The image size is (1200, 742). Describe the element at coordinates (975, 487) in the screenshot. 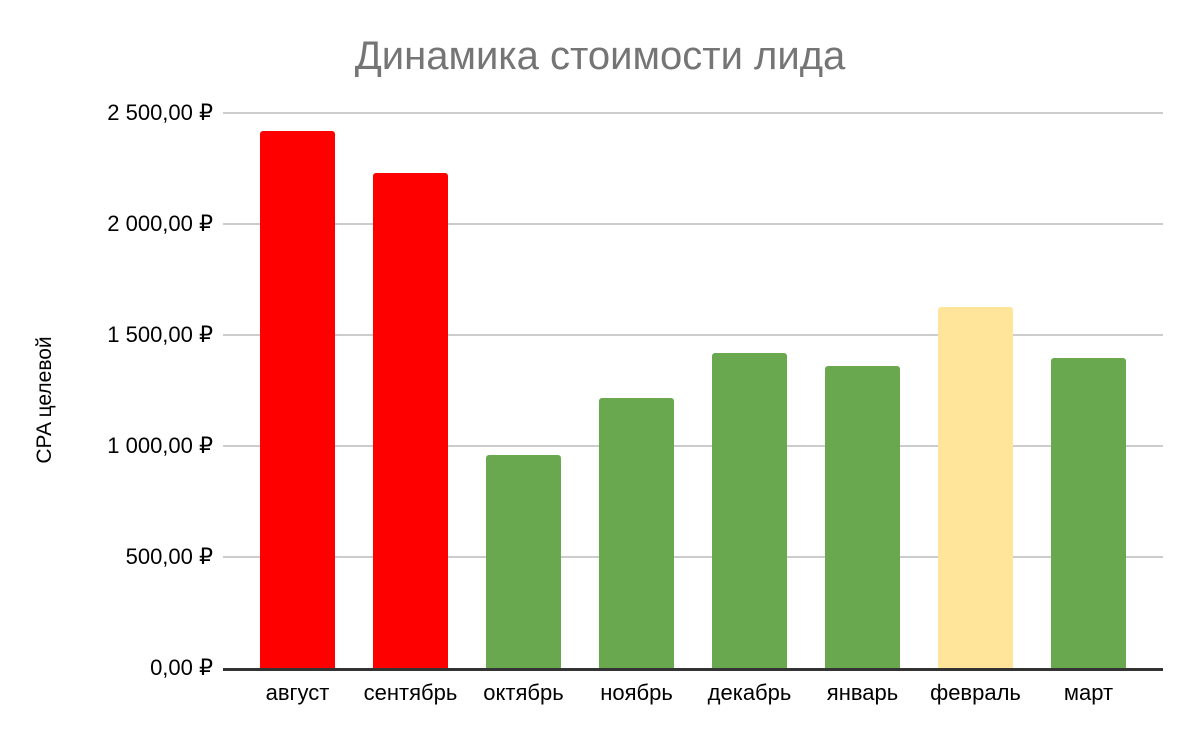

I see `bar-february` at that location.